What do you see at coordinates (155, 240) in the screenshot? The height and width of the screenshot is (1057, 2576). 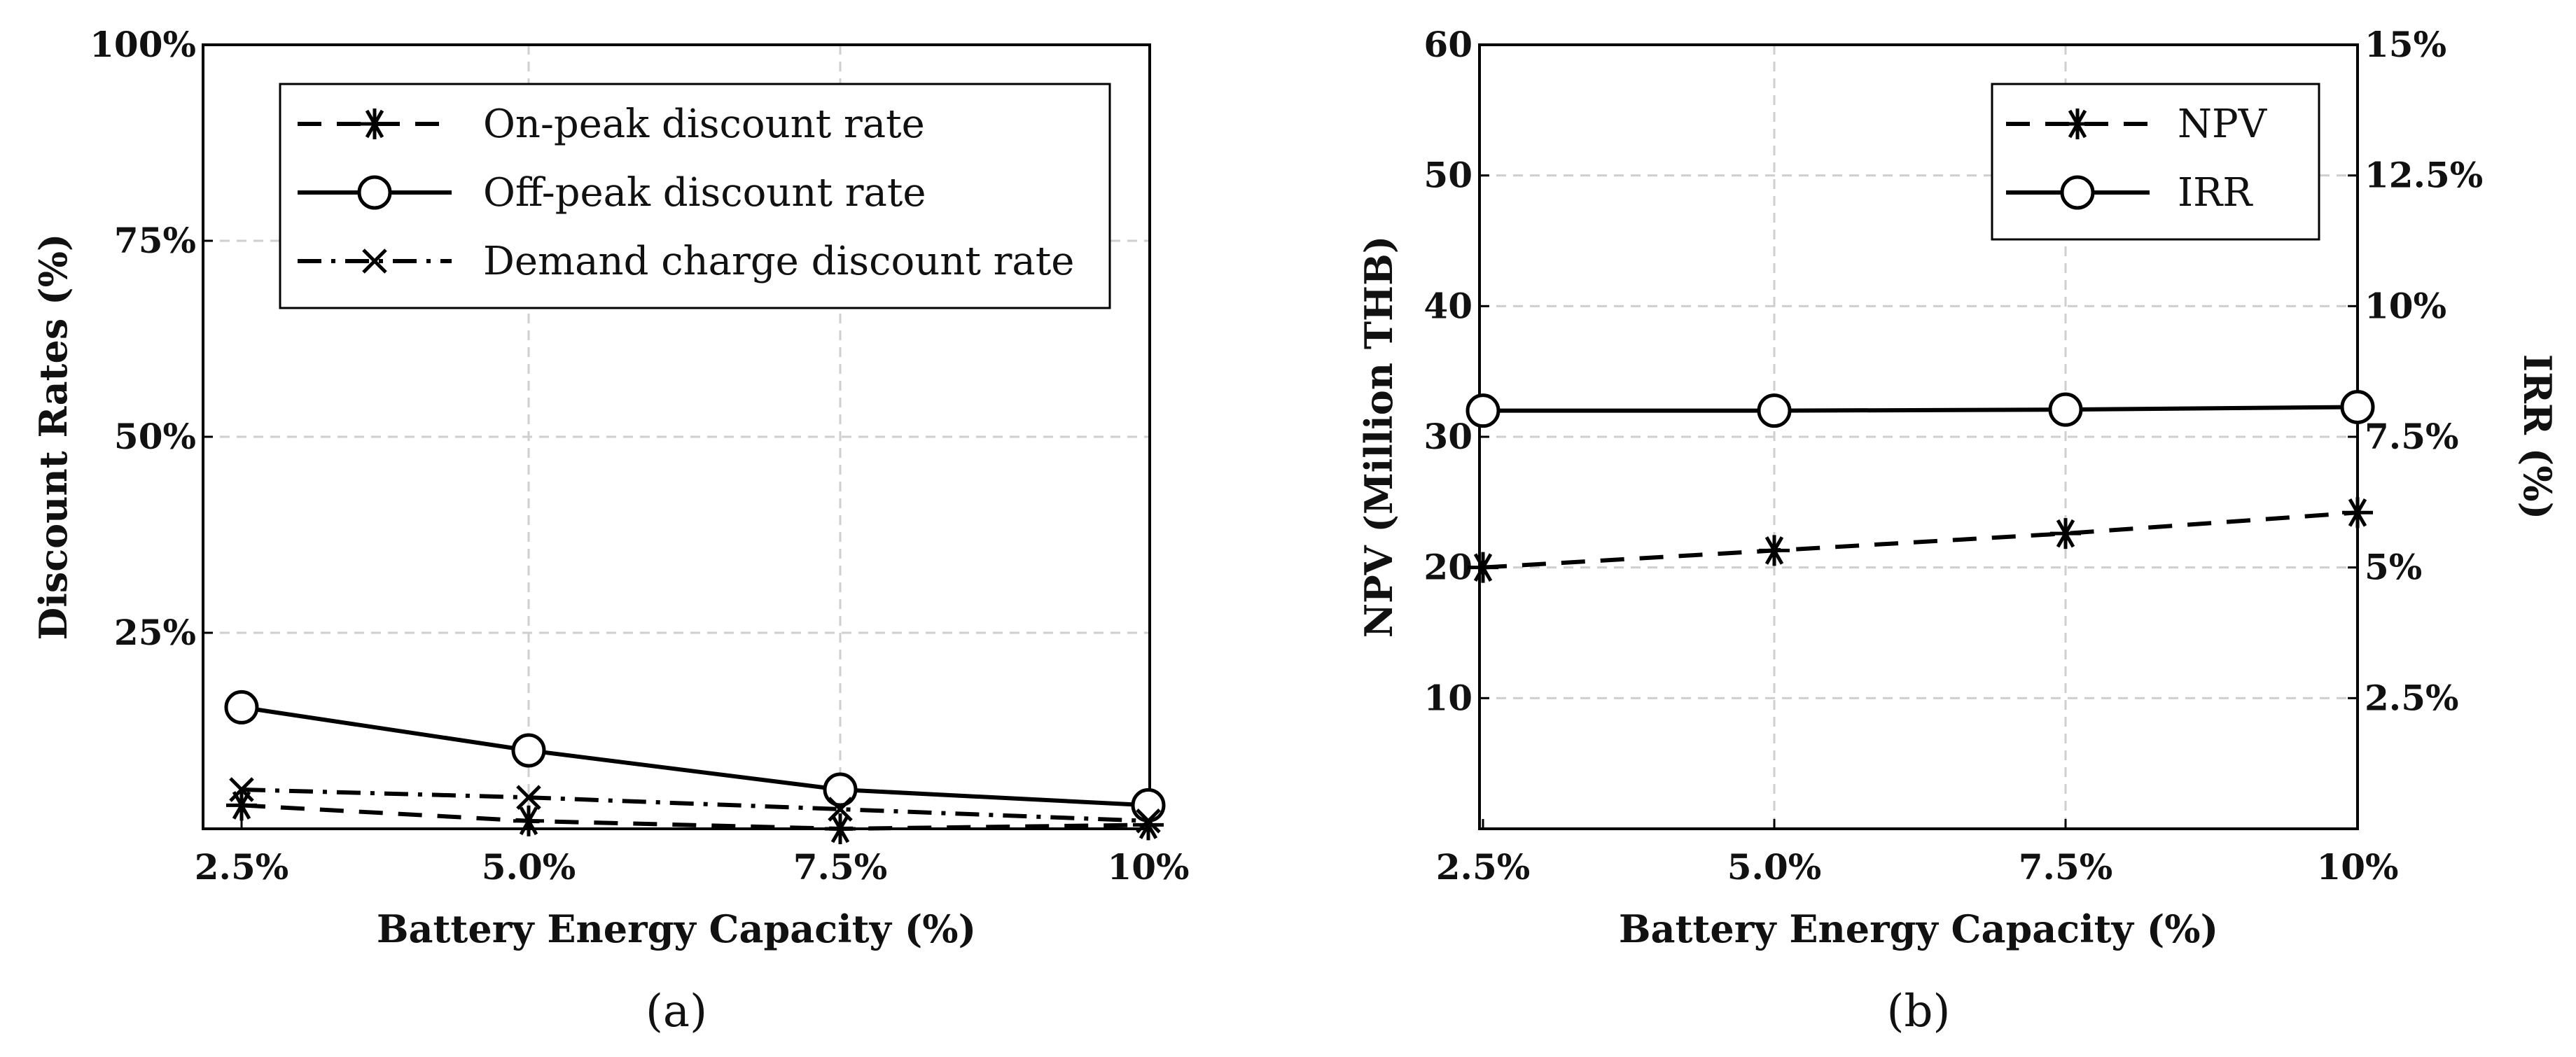 I see `y-tick-label: 75%` at bounding box center [155, 240].